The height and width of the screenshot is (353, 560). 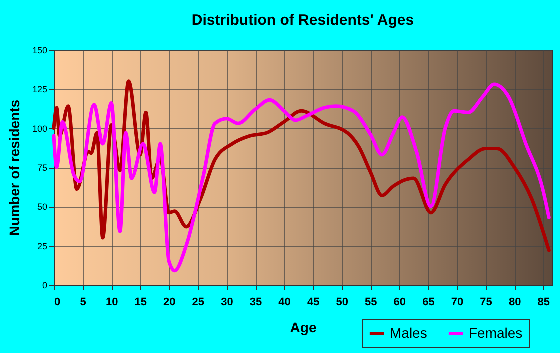 I want to click on x-tick-label: 20, so click(x=170, y=302).